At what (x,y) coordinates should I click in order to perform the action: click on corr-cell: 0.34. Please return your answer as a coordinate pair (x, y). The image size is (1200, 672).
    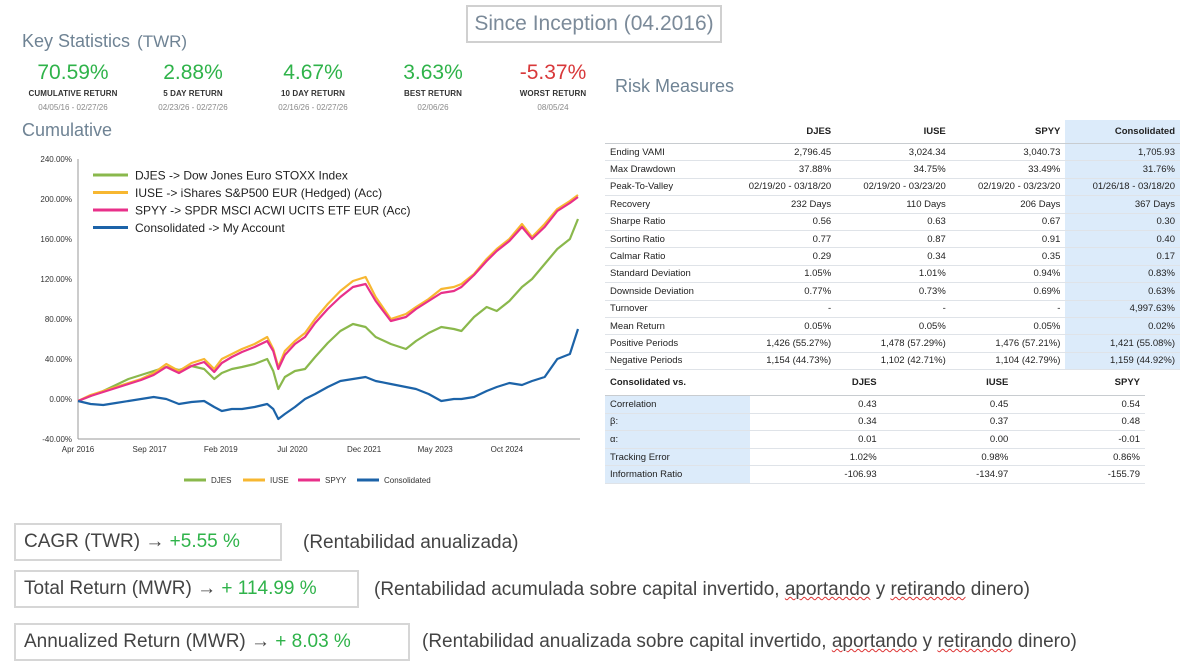
    Looking at the image, I should click on (816, 422).